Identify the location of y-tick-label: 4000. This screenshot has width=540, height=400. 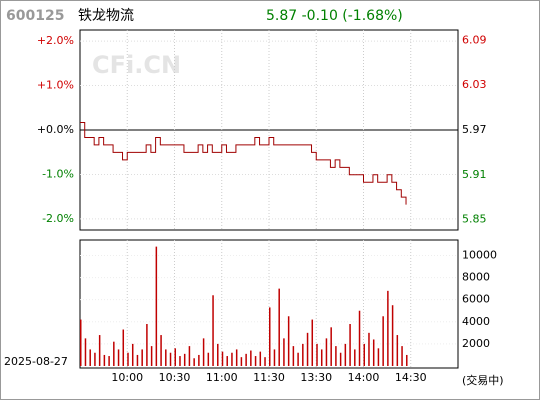
(476, 321).